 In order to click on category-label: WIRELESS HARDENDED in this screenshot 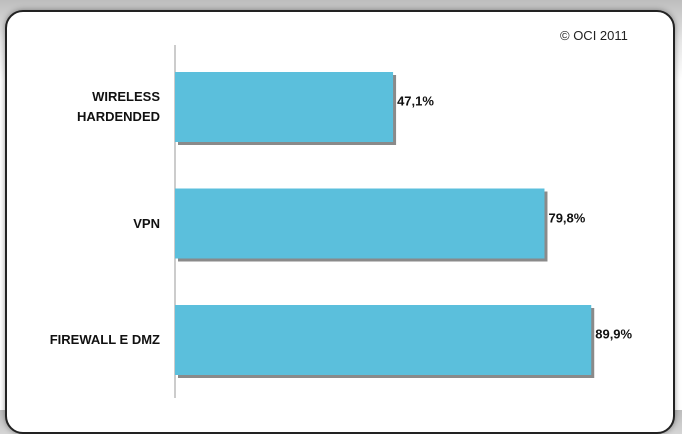, I will do `click(118, 106)`.